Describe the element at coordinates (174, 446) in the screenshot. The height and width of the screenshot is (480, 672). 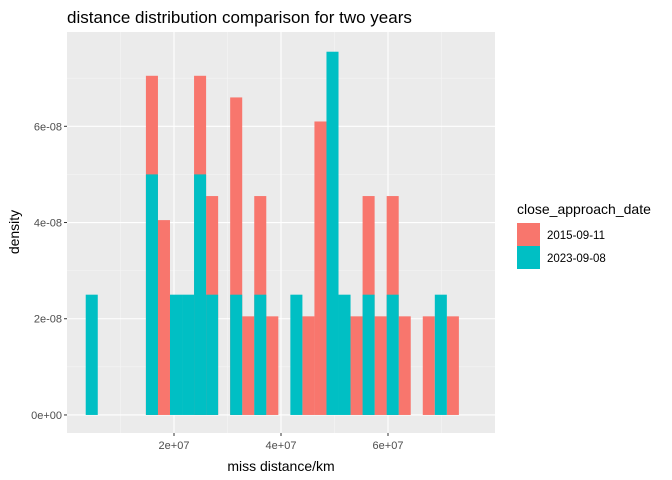
I see `x-tick-label: 2e+07` at that location.